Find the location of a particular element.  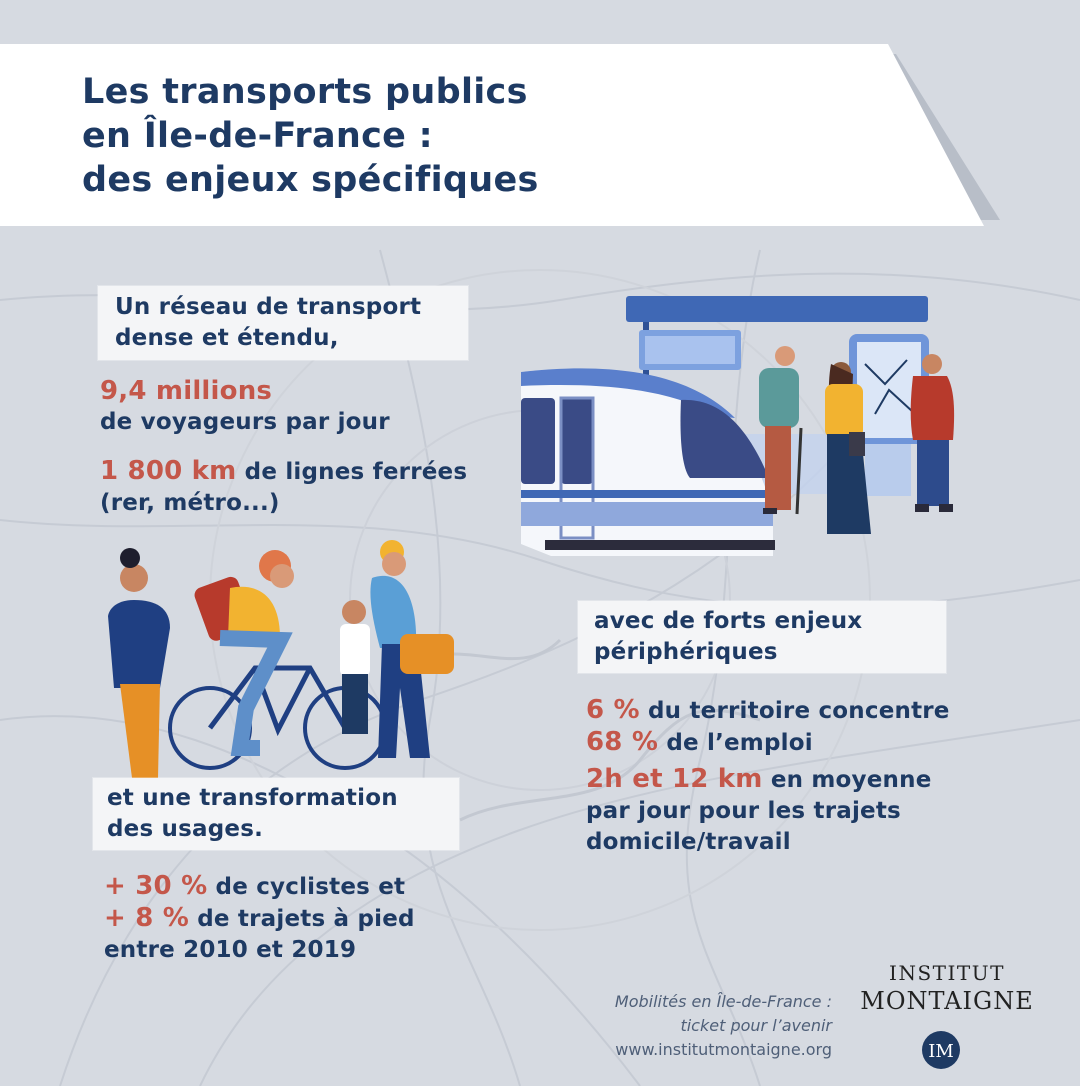

brand-line: INSTITUT is located at coordinates (947, 973).